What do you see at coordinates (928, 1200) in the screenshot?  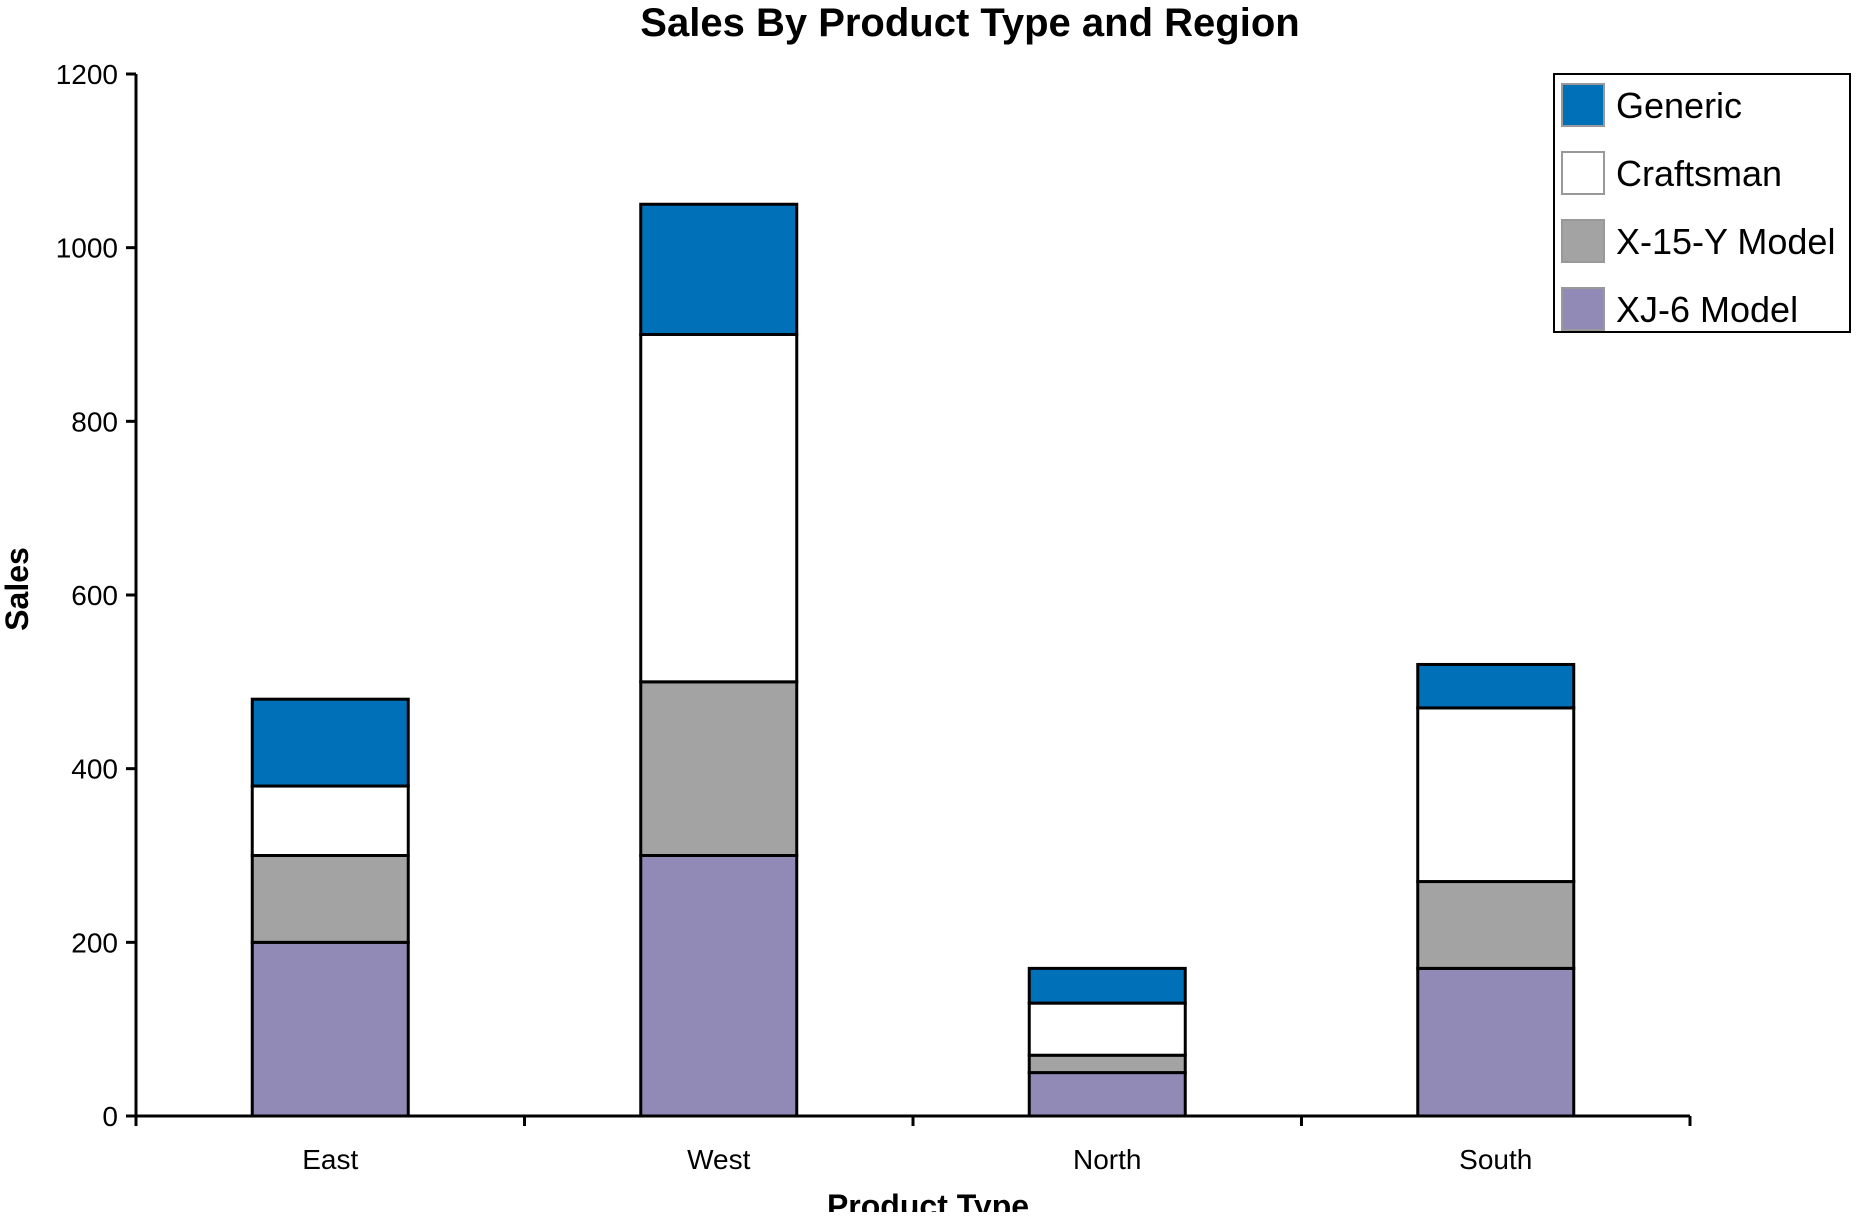 I see `x-axis-title: Product Type` at bounding box center [928, 1200].